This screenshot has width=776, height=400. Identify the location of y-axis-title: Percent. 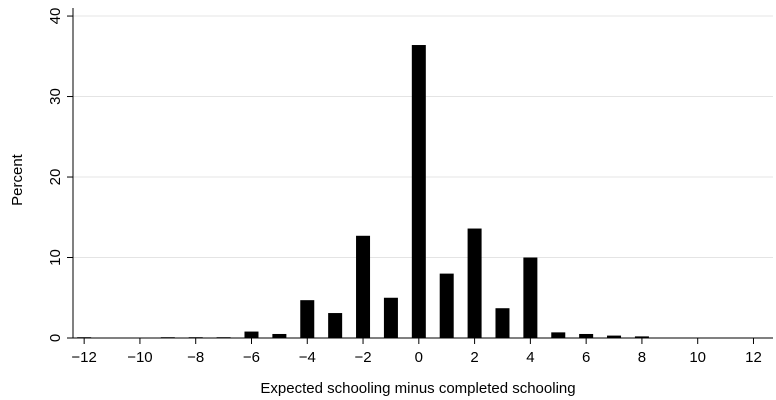
(17, 179).